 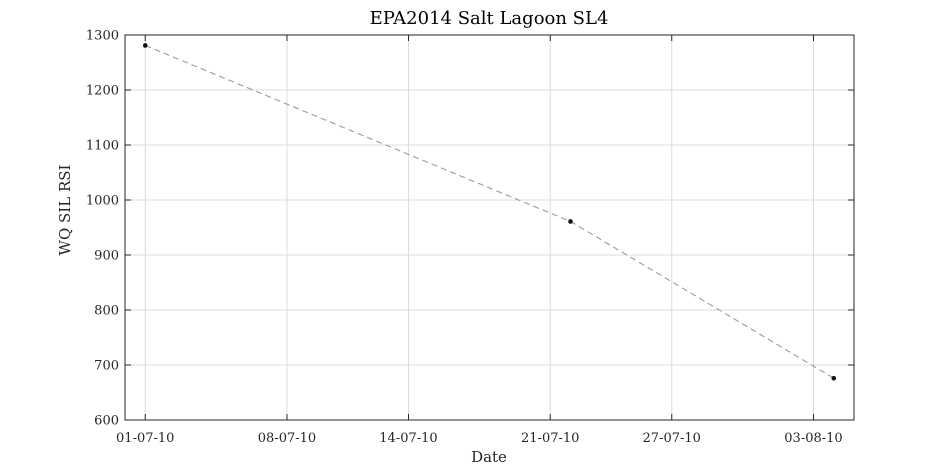 What do you see at coordinates (102, 91) in the screenshot?
I see `y-tick-label: 1200` at bounding box center [102, 91].